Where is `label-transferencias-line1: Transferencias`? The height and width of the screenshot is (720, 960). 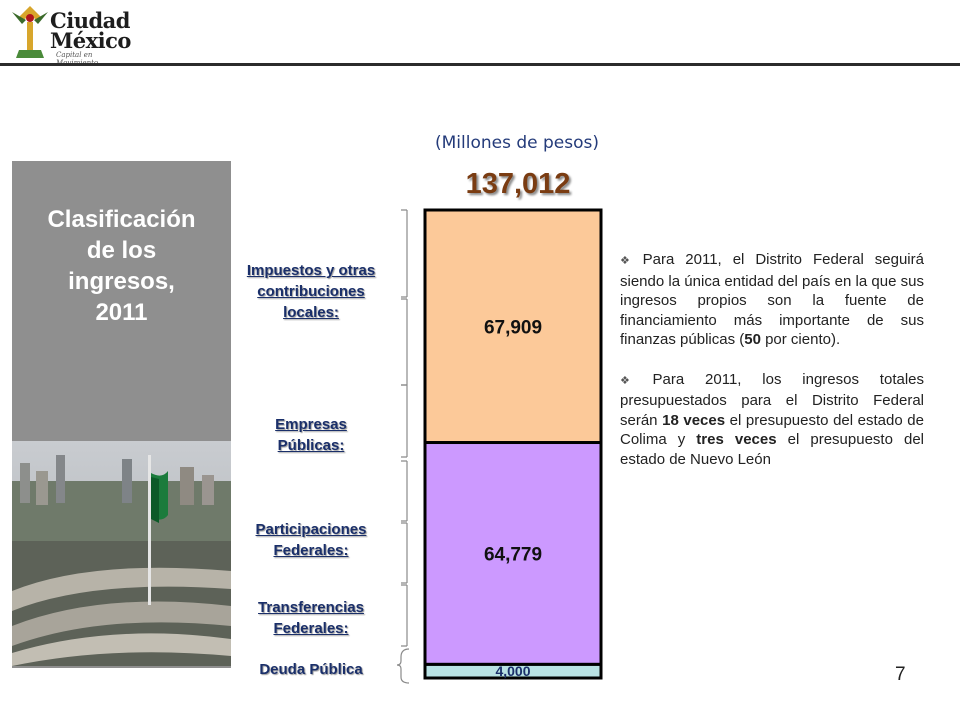 label-transferencias-line1: Transferencias is located at coordinates (311, 607).